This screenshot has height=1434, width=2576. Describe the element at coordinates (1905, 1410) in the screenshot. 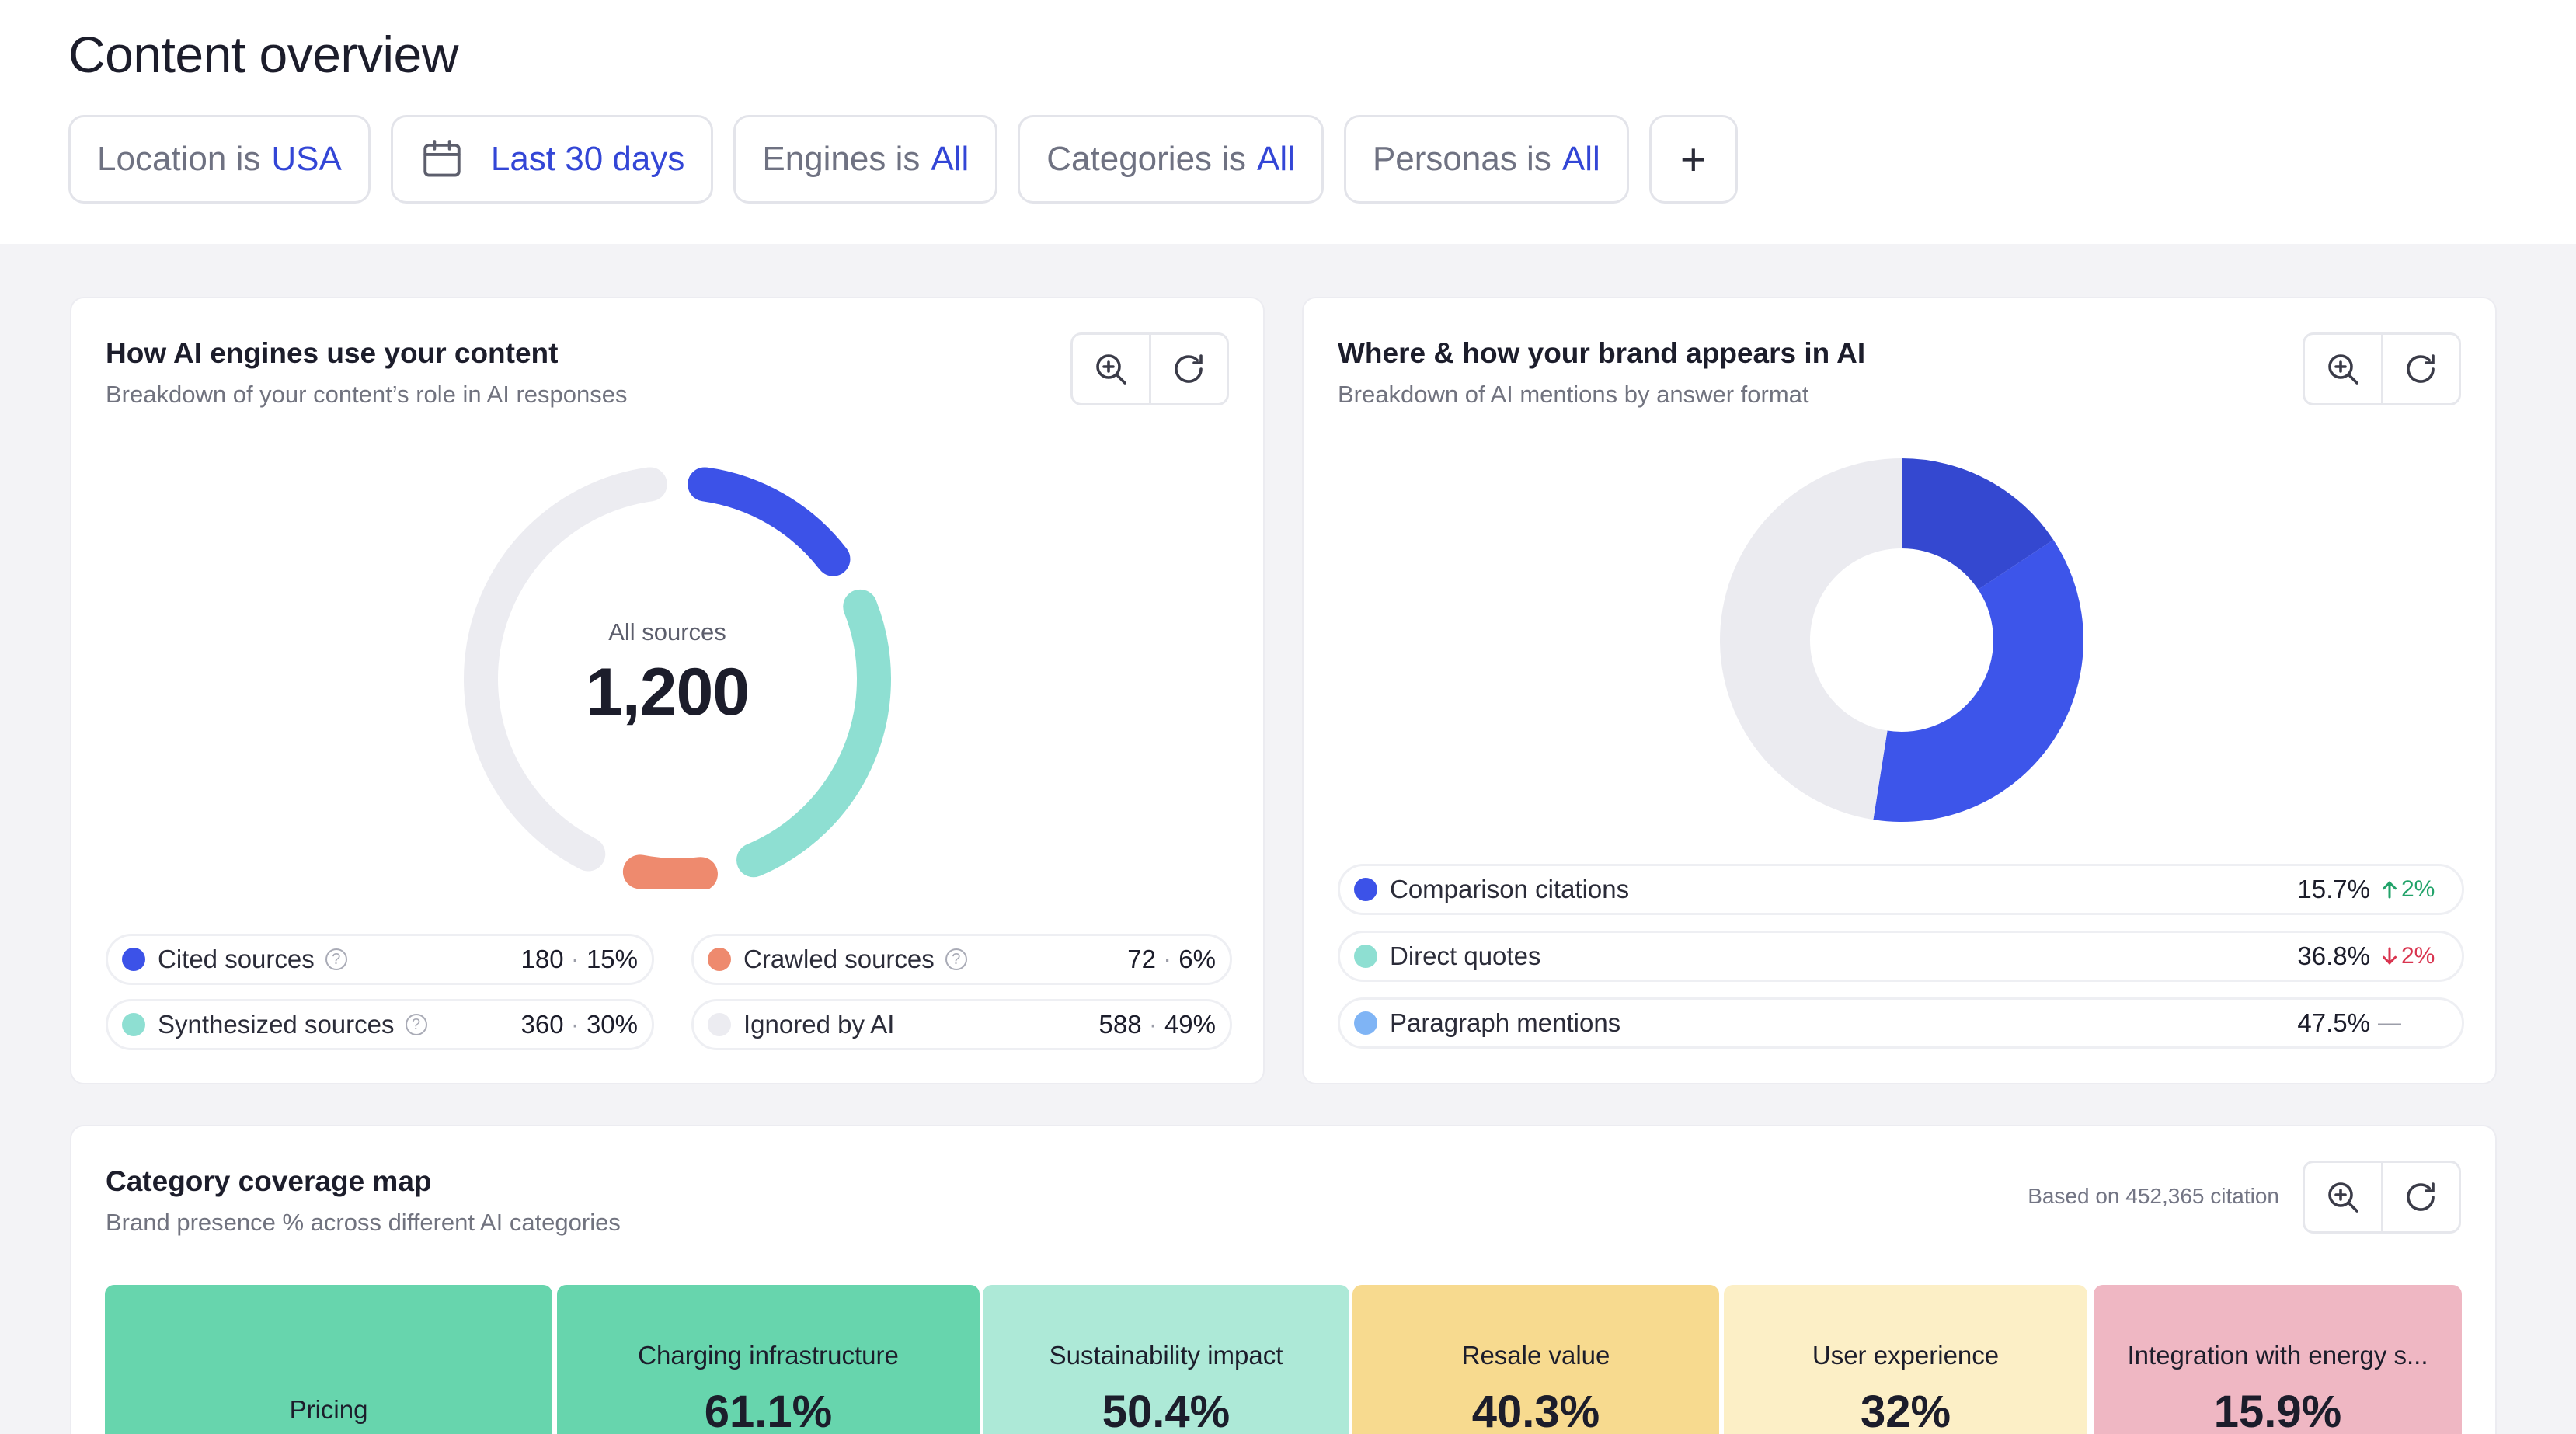

I see `tile-value: 32%` at that location.